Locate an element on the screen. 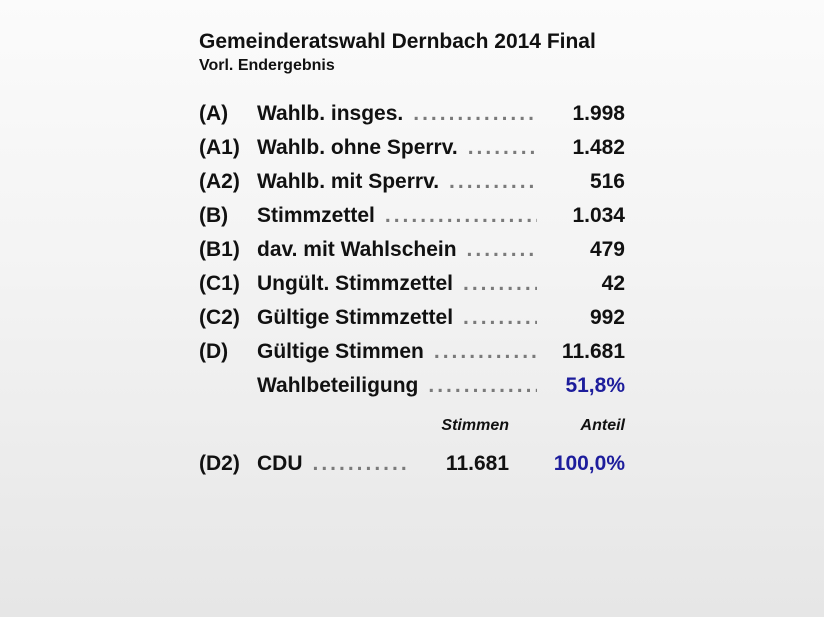  stat-code: (A2) is located at coordinates (219, 181).